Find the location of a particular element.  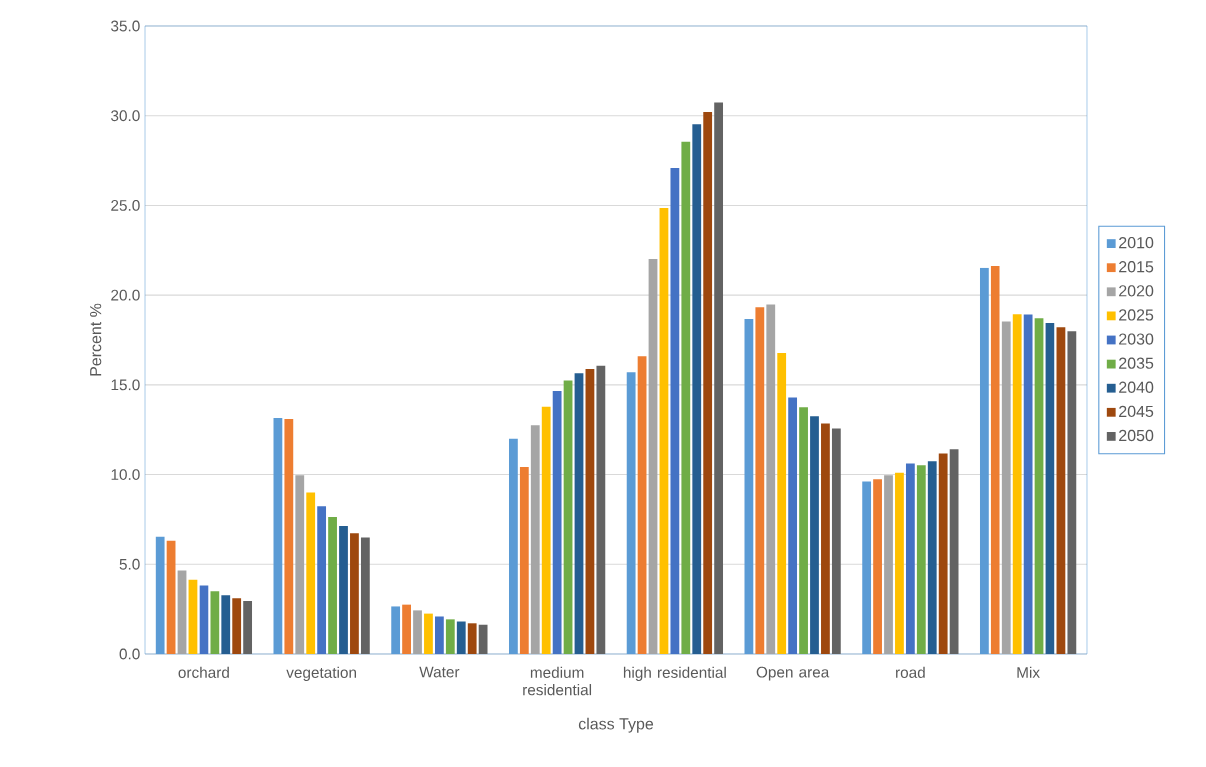

y-tick-label: 5.0 is located at coordinates (129, 564).